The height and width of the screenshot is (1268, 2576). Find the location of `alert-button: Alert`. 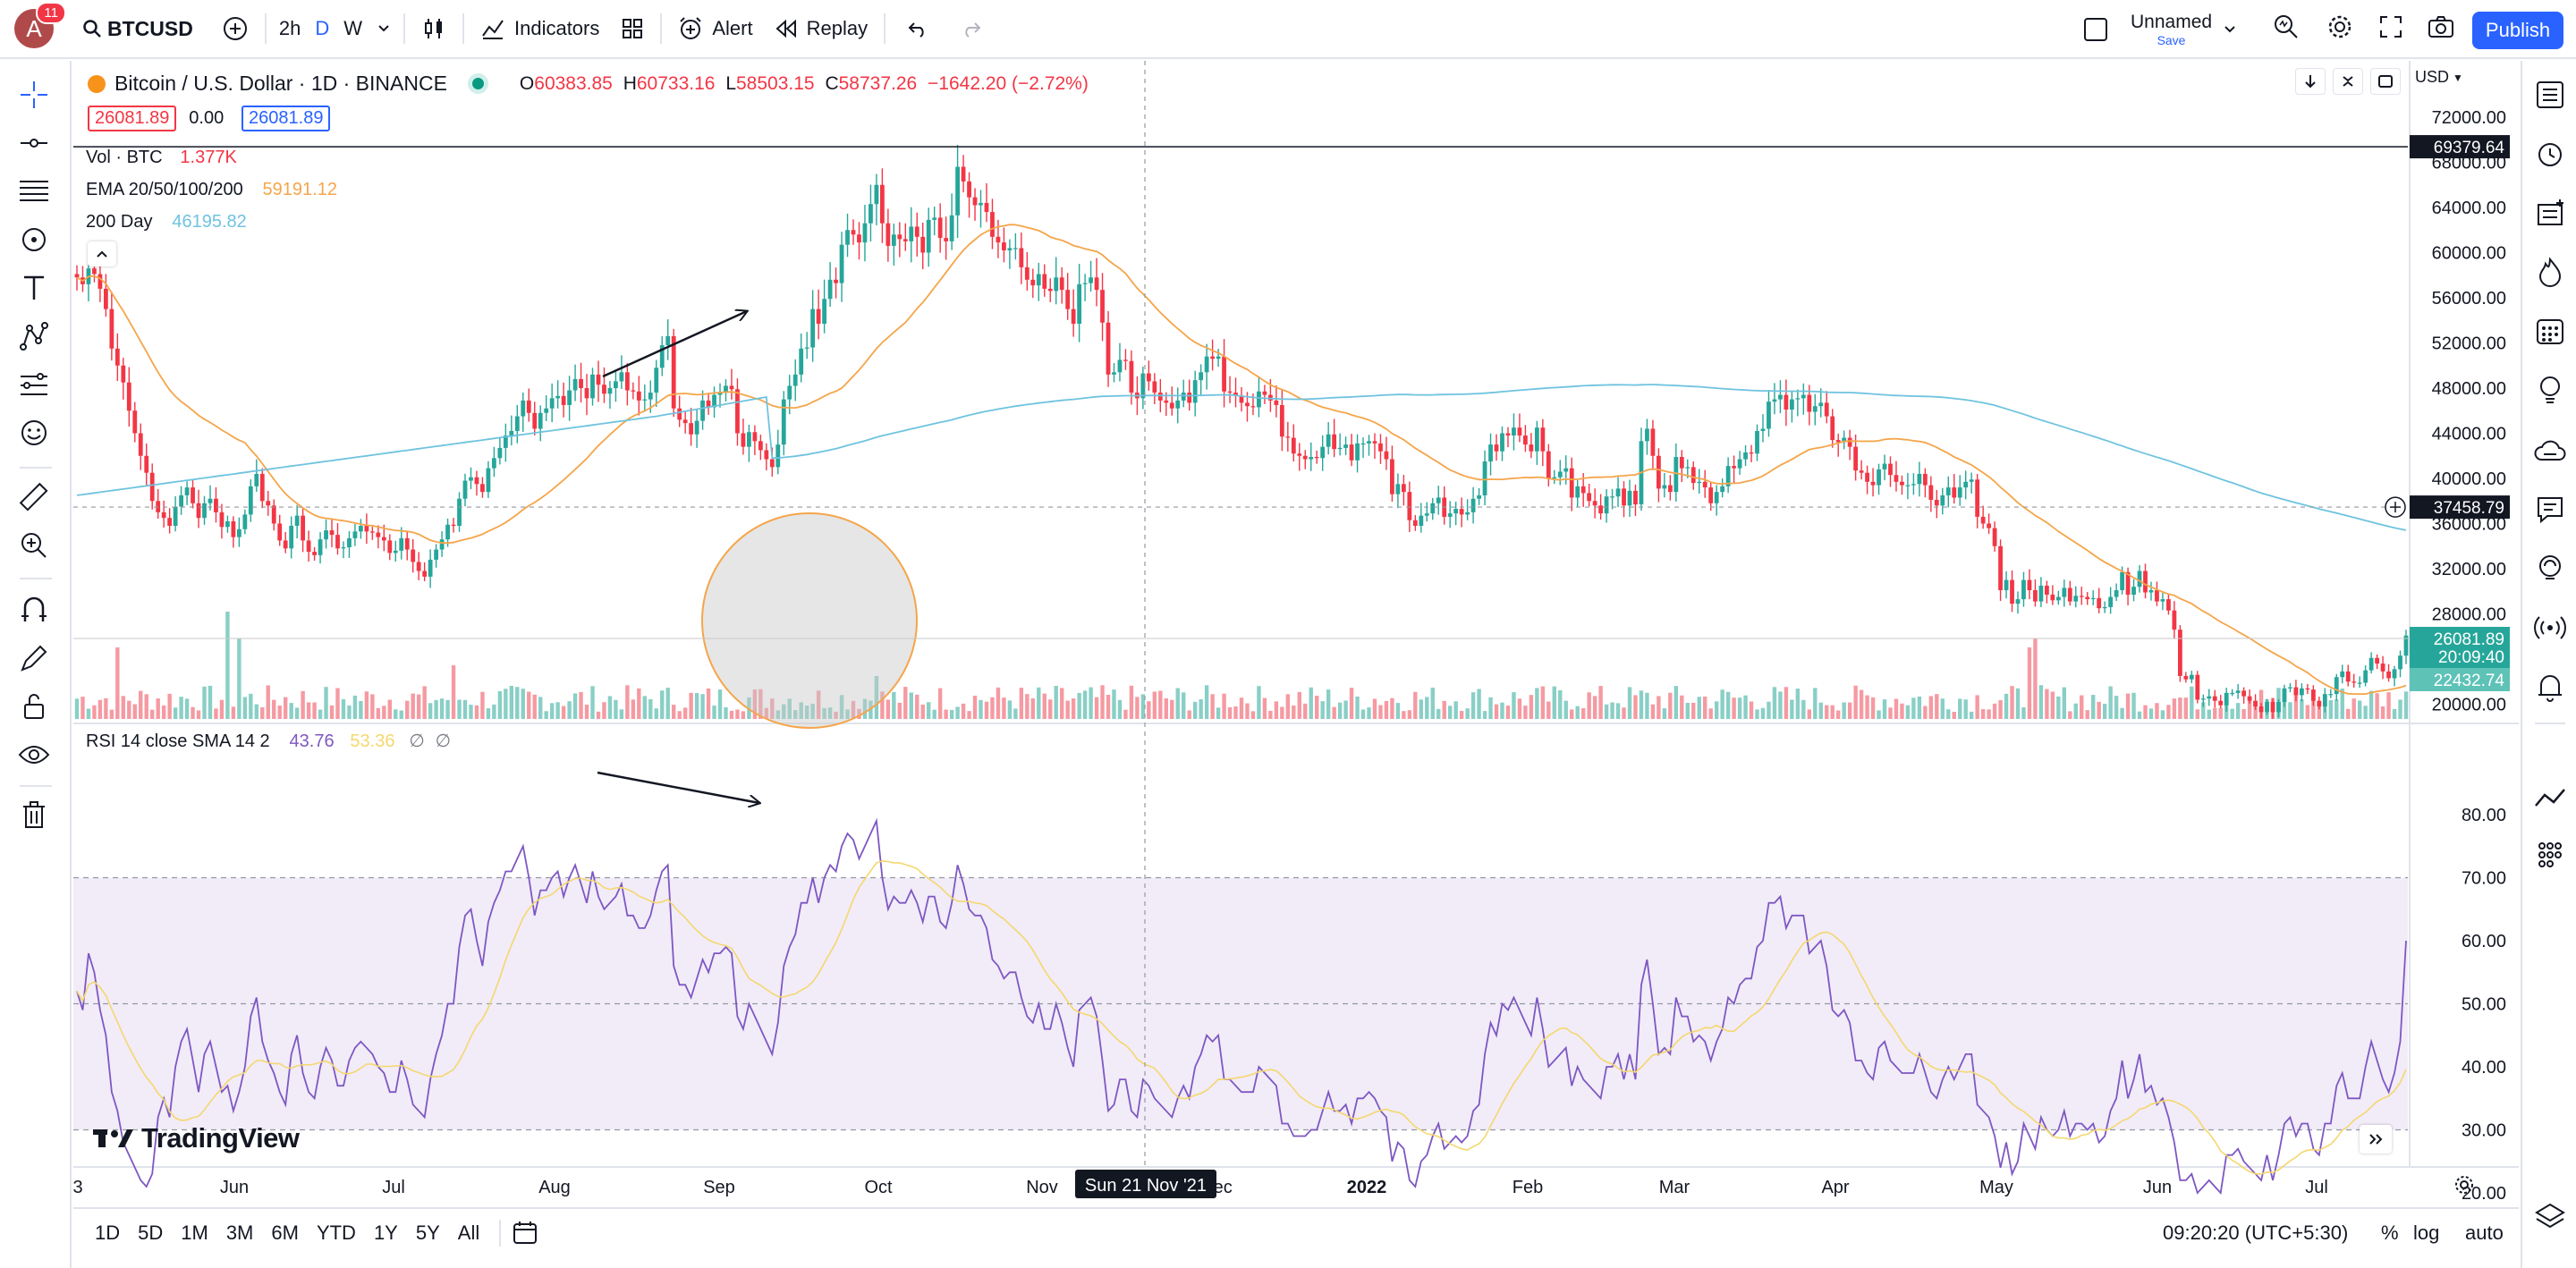

alert-button: Alert is located at coordinates (715, 28).